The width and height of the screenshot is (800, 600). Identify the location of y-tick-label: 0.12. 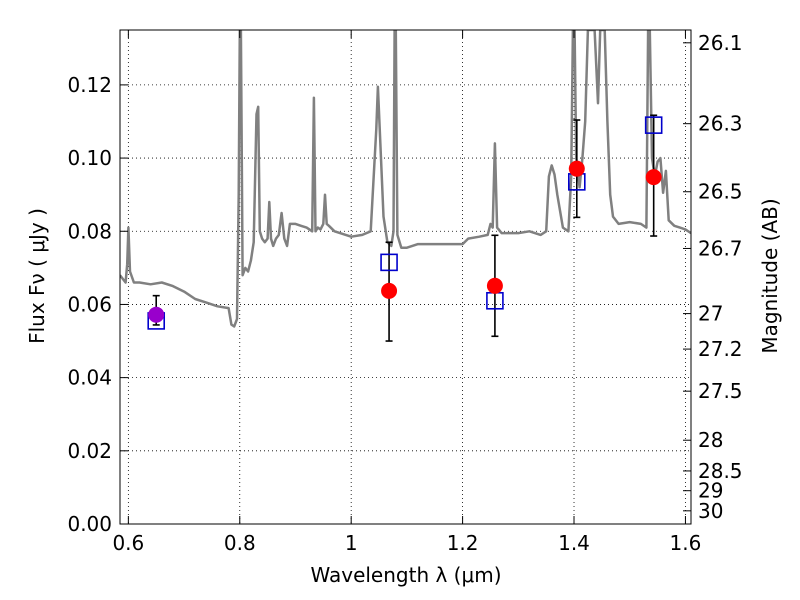
(89, 85).